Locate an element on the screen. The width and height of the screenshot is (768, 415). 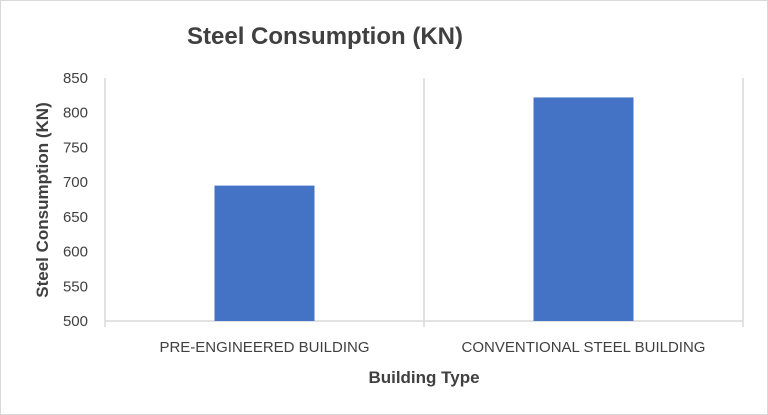
bar-pre-engineered is located at coordinates (264, 253).